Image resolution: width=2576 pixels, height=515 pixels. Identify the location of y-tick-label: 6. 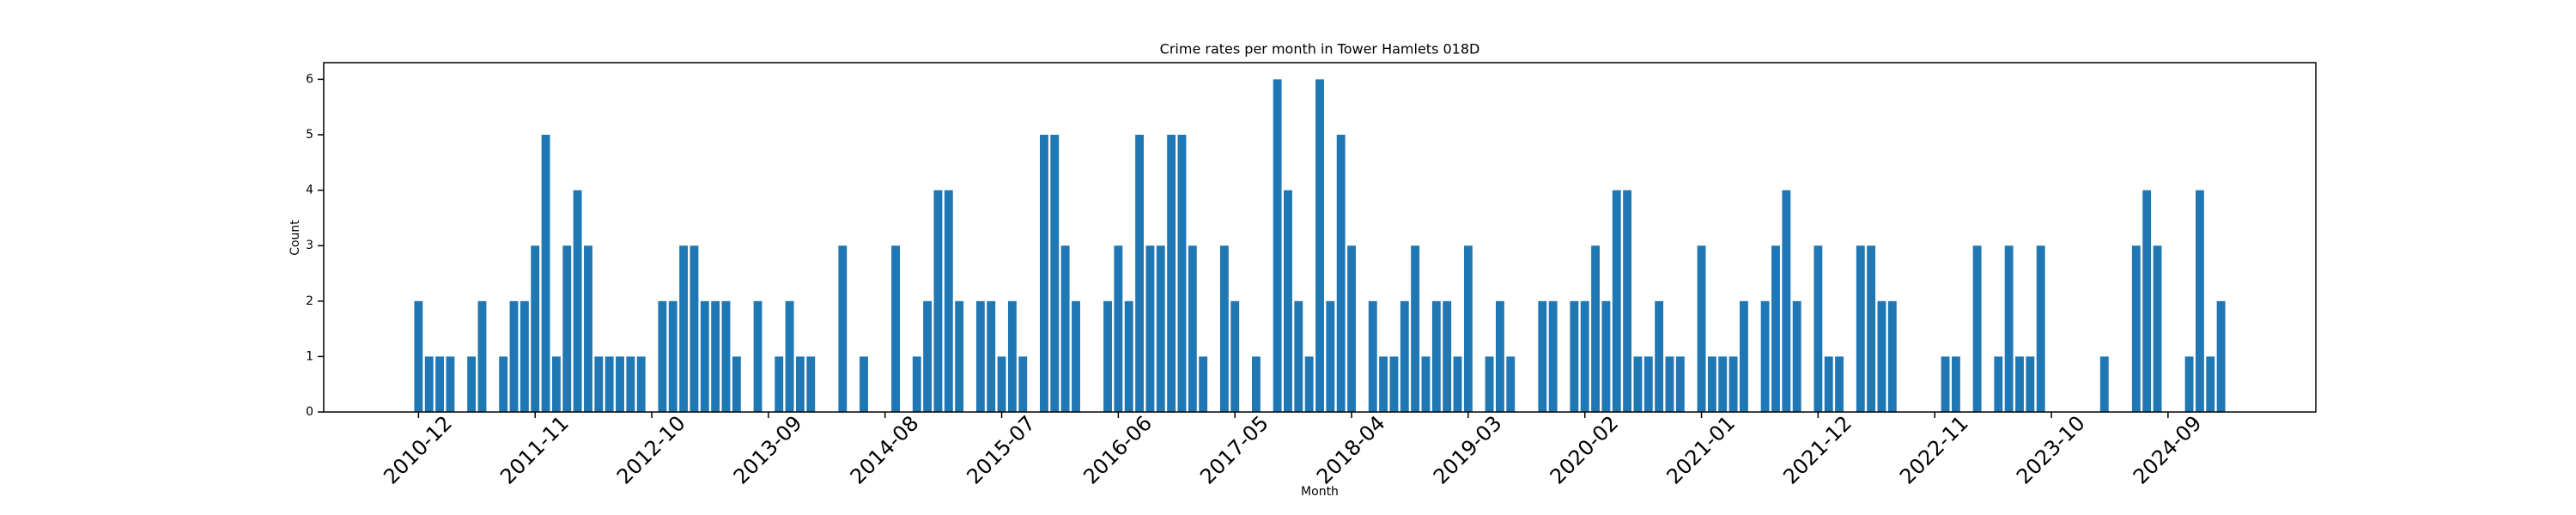
(310, 79).